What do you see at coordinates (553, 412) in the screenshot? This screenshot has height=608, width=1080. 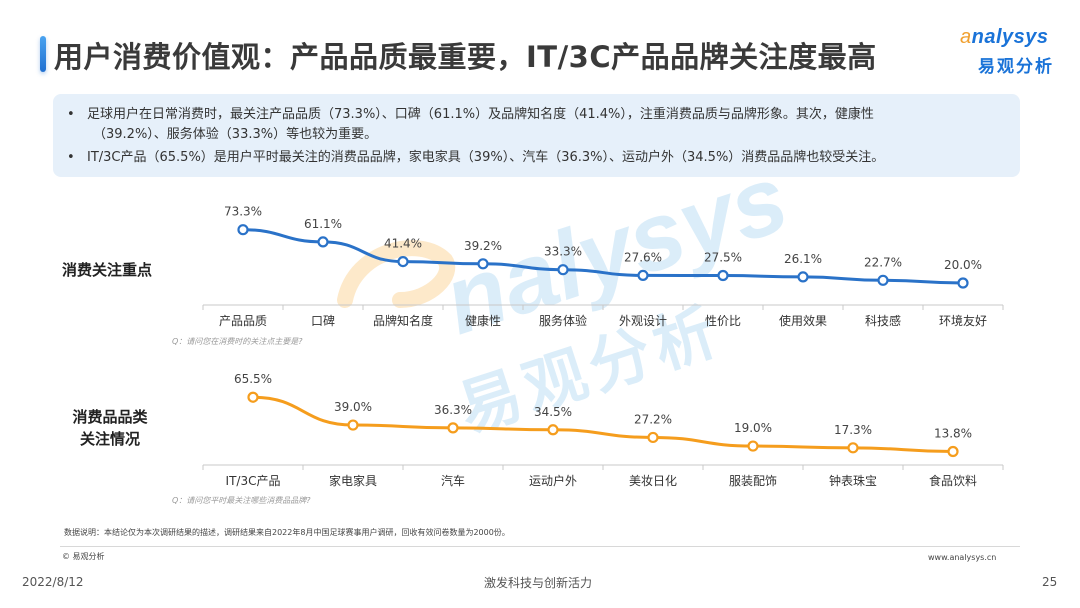 I see `data-label: 34.5%` at bounding box center [553, 412].